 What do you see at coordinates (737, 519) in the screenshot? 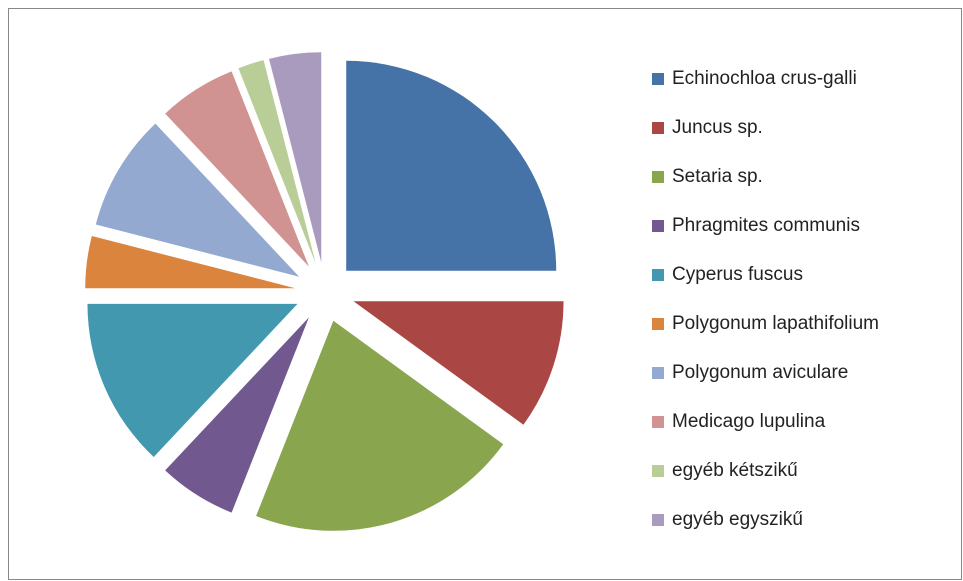
I see `legend-label: egyéb egyszikű` at bounding box center [737, 519].